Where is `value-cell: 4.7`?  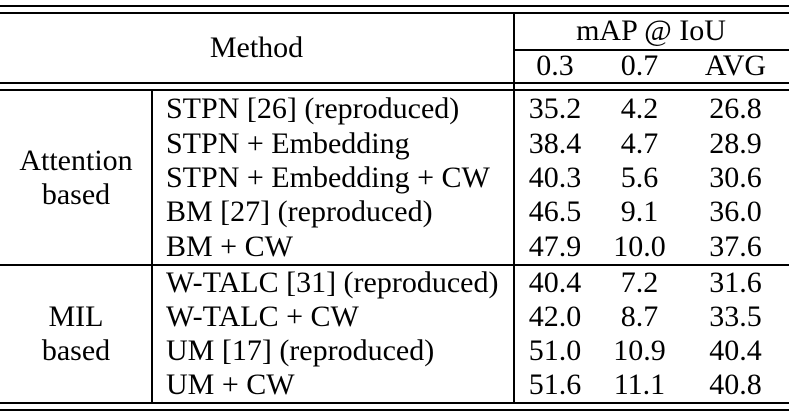 value-cell: 4.7 is located at coordinates (639, 143).